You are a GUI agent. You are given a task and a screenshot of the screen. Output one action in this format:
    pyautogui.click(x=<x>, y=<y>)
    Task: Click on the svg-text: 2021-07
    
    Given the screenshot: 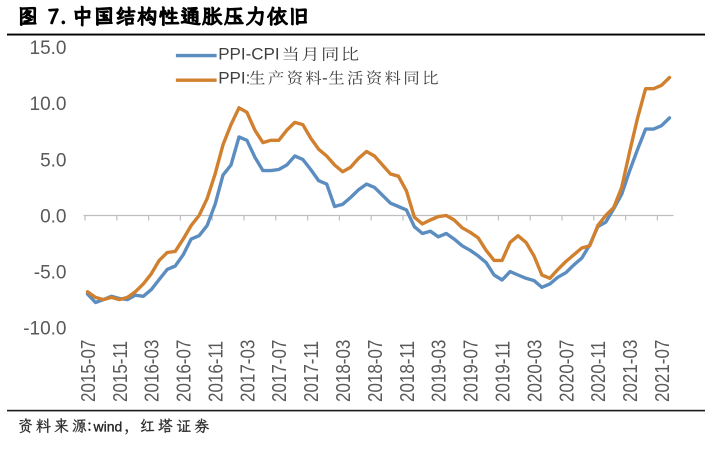 What is the action you would take?
    pyautogui.click(x=661, y=371)
    